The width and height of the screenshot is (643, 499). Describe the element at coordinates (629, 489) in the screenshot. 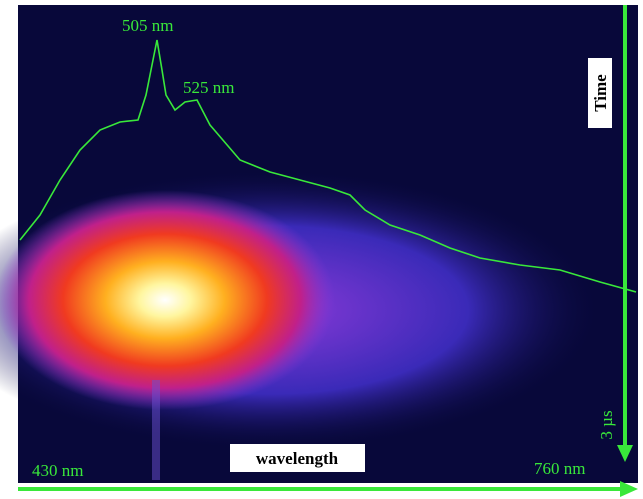

I see `wavelength-arrowhead` at that location.